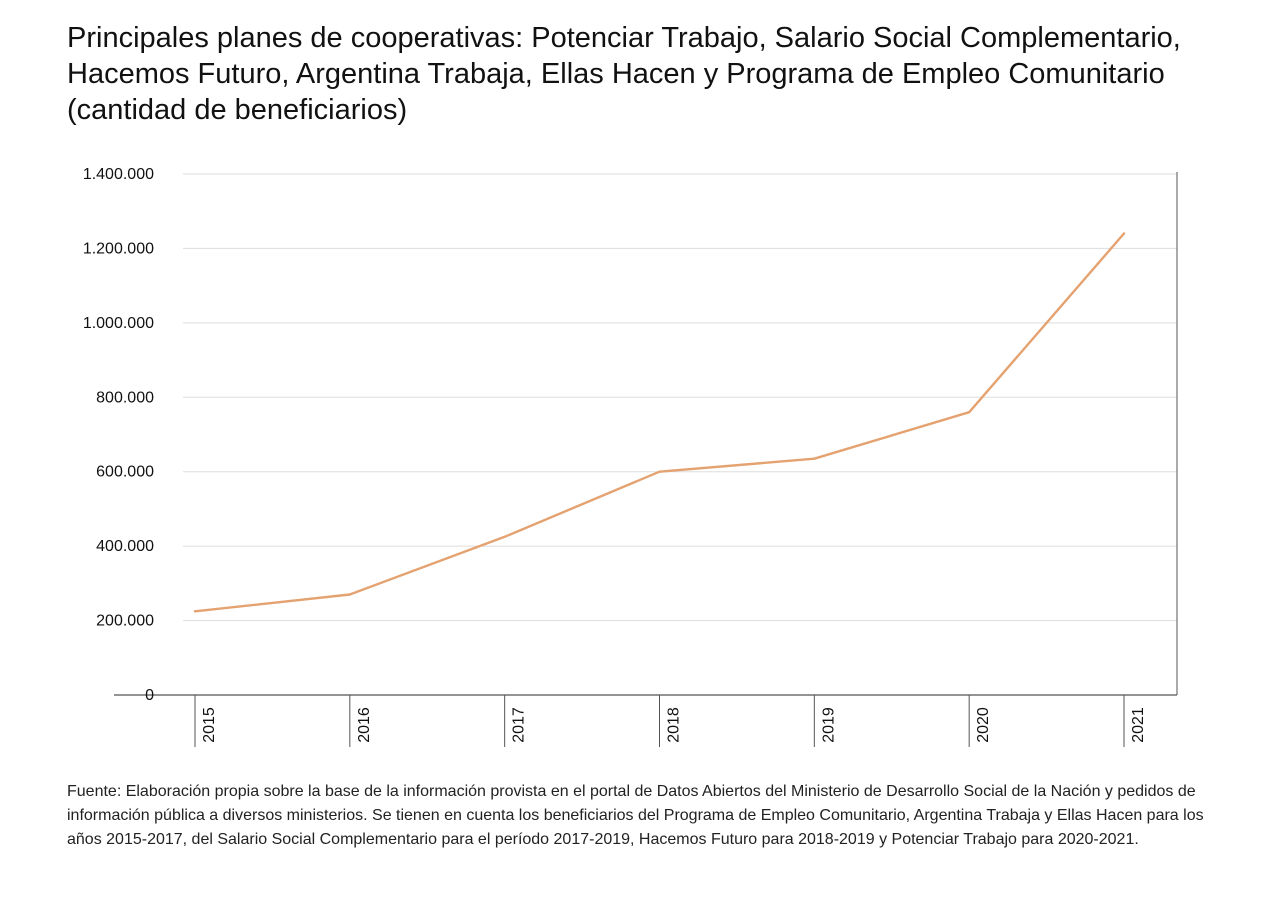 The image size is (1284, 897). I want to click on y-tick-label: 1.200.000, so click(118, 248).